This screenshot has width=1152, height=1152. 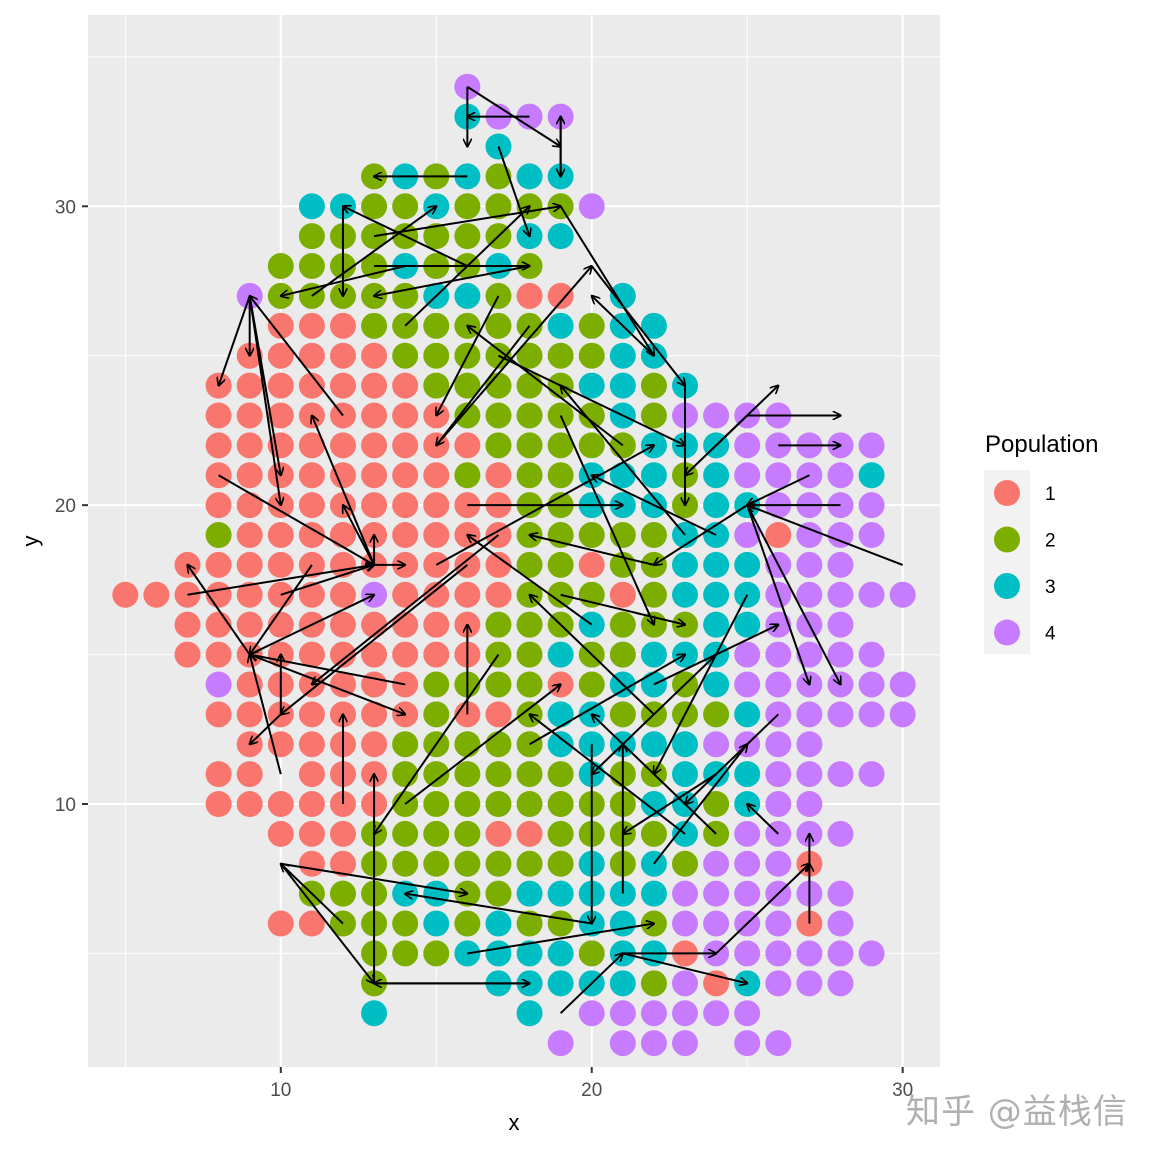 What do you see at coordinates (1041, 444) in the screenshot?
I see `legend-title: Population` at bounding box center [1041, 444].